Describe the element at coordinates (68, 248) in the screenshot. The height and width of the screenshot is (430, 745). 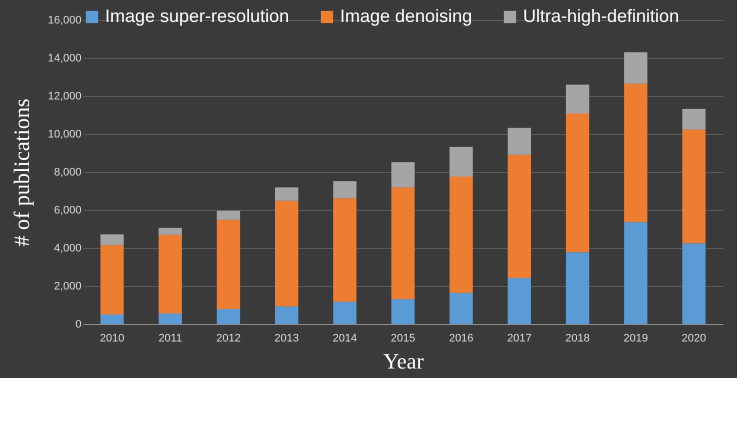
I see `y-tick-label: 4,000` at that location.